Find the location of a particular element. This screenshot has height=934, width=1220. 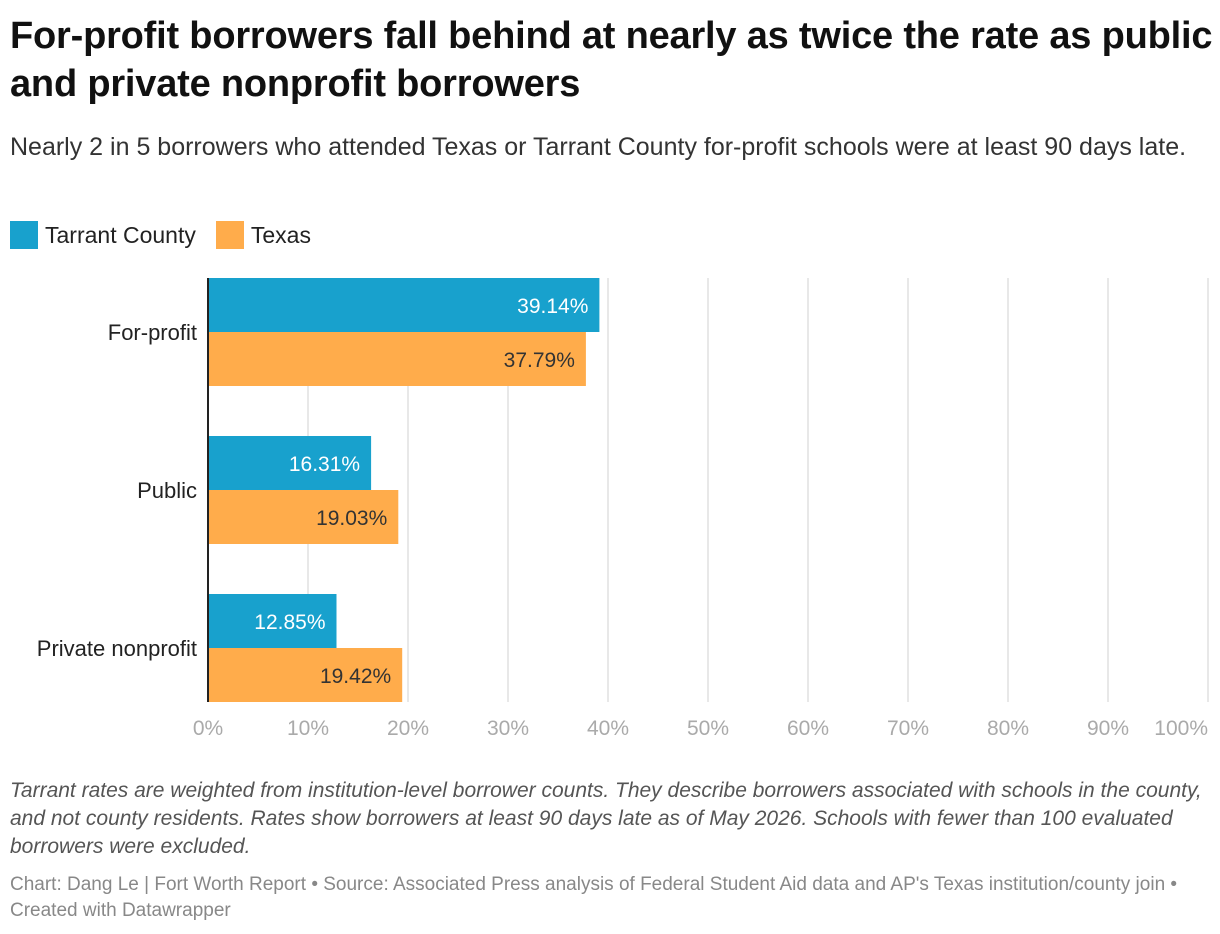

x-tick-label-70: 70% is located at coordinates (908, 728).